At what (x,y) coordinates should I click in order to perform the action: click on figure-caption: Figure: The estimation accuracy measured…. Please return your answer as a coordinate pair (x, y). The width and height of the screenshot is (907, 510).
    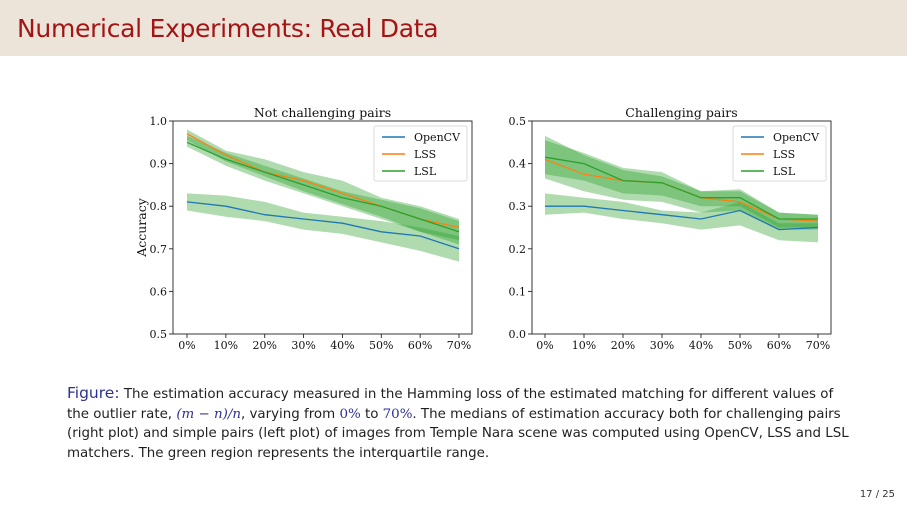
    Looking at the image, I should click on (462, 423).